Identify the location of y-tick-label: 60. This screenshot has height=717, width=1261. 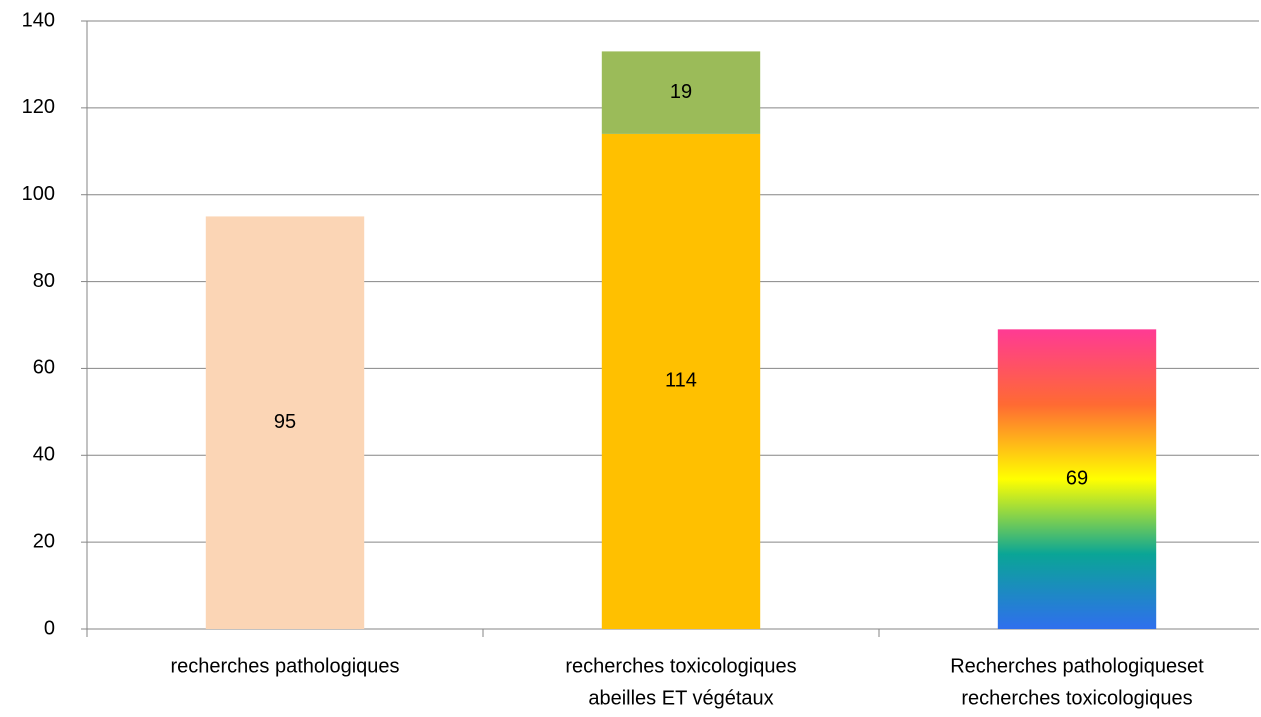
(44, 368).